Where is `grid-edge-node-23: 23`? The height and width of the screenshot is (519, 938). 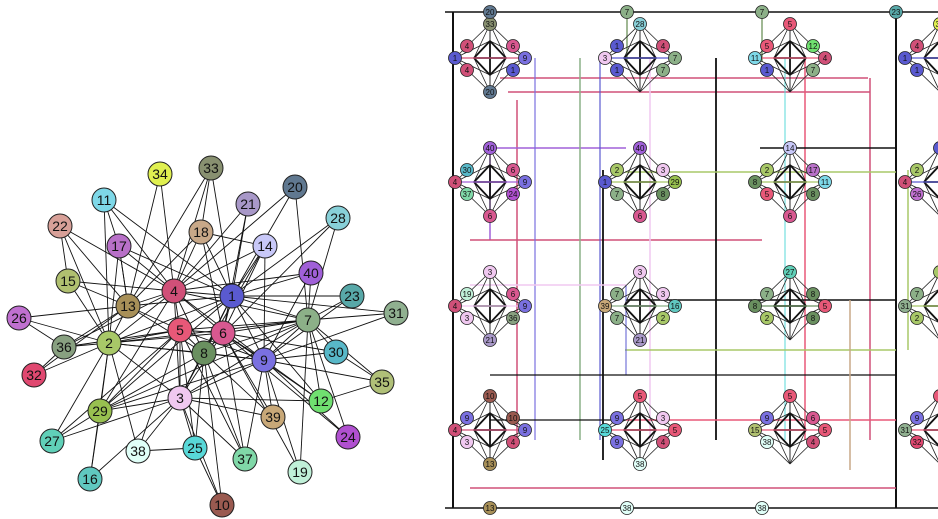
grid-edge-node-23: 23 is located at coordinates (896, 12).